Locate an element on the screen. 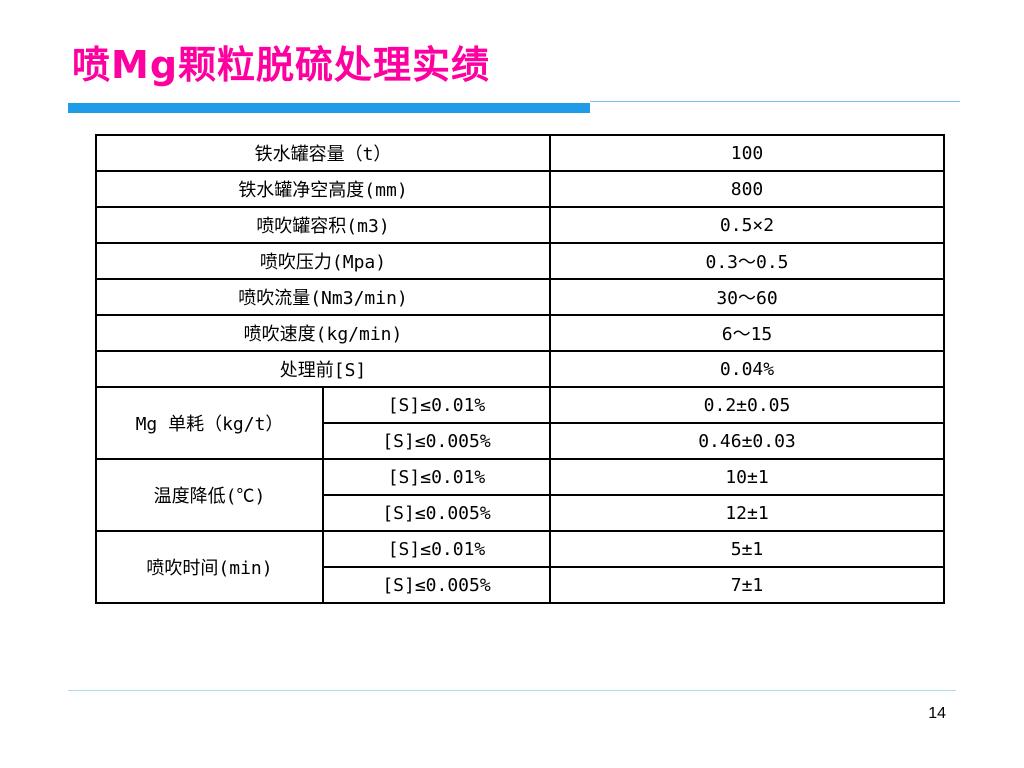 The width and height of the screenshot is (1024, 768). row-label: 喷吹压力(Mpa) is located at coordinates (323, 261).